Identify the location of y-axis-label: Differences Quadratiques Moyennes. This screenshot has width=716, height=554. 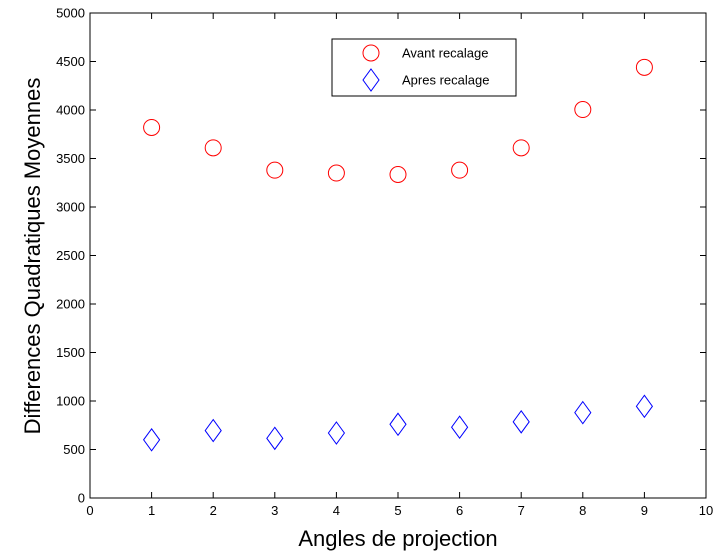
(32, 256).